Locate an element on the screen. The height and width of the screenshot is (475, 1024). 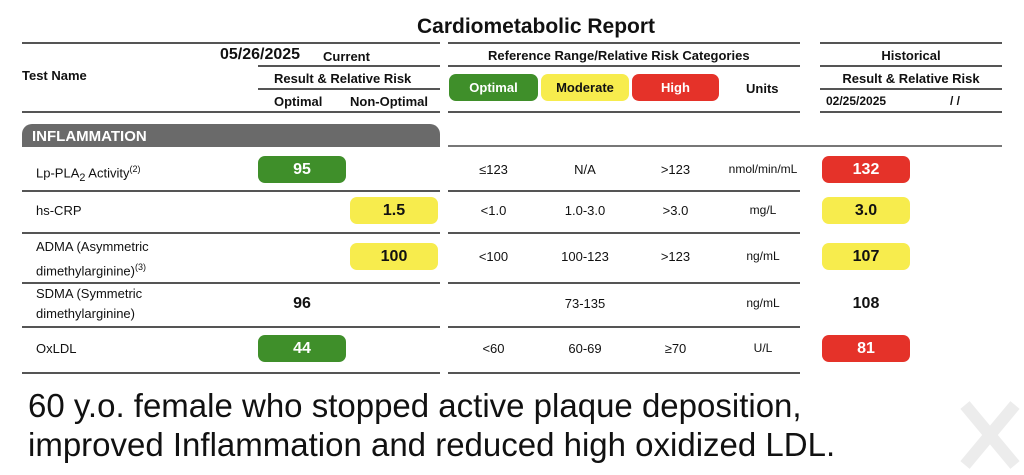
range-high: ≥70 is located at coordinates (675, 348).